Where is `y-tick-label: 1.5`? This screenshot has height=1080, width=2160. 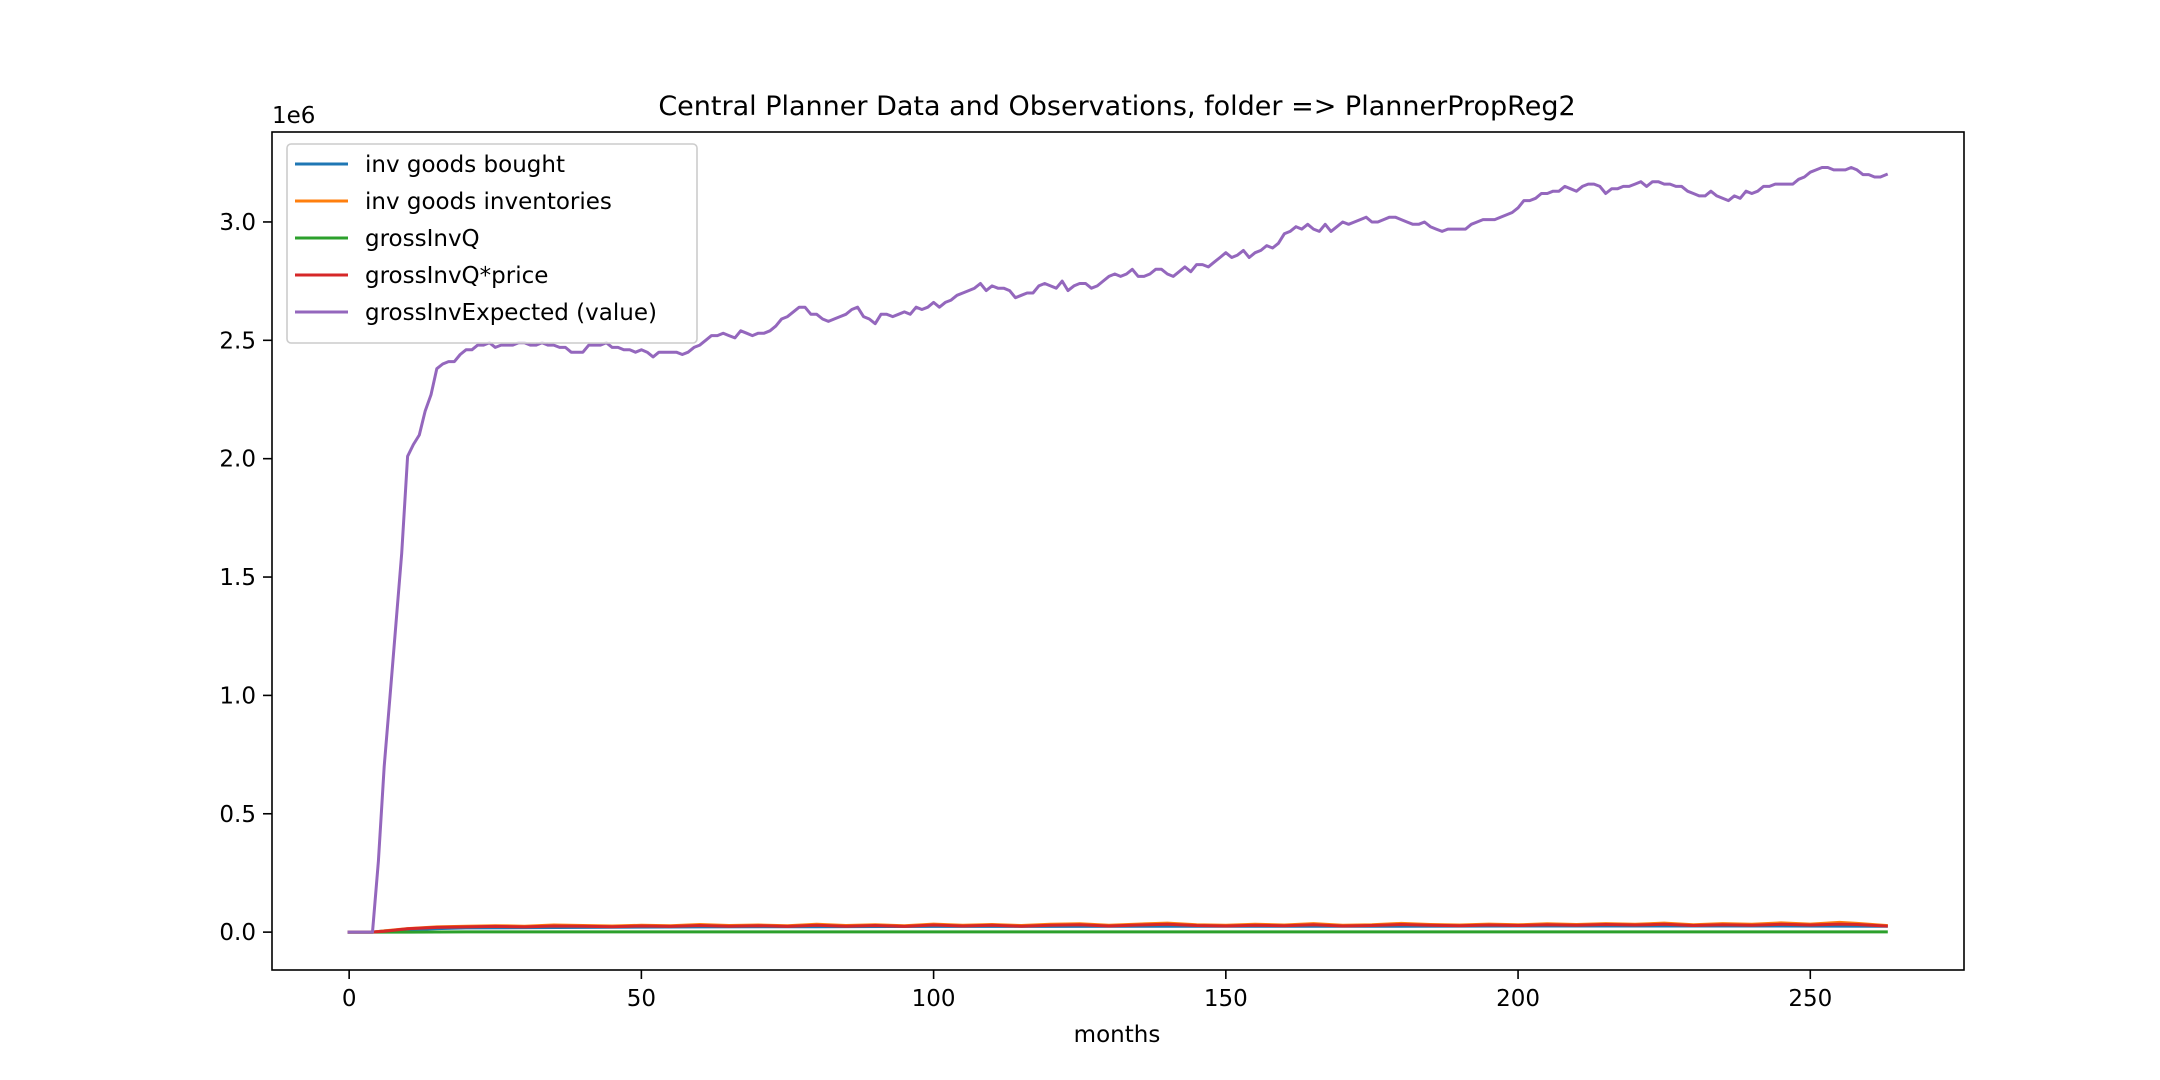
y-tick-label: 1.5 is located at coordinates (237, 578).